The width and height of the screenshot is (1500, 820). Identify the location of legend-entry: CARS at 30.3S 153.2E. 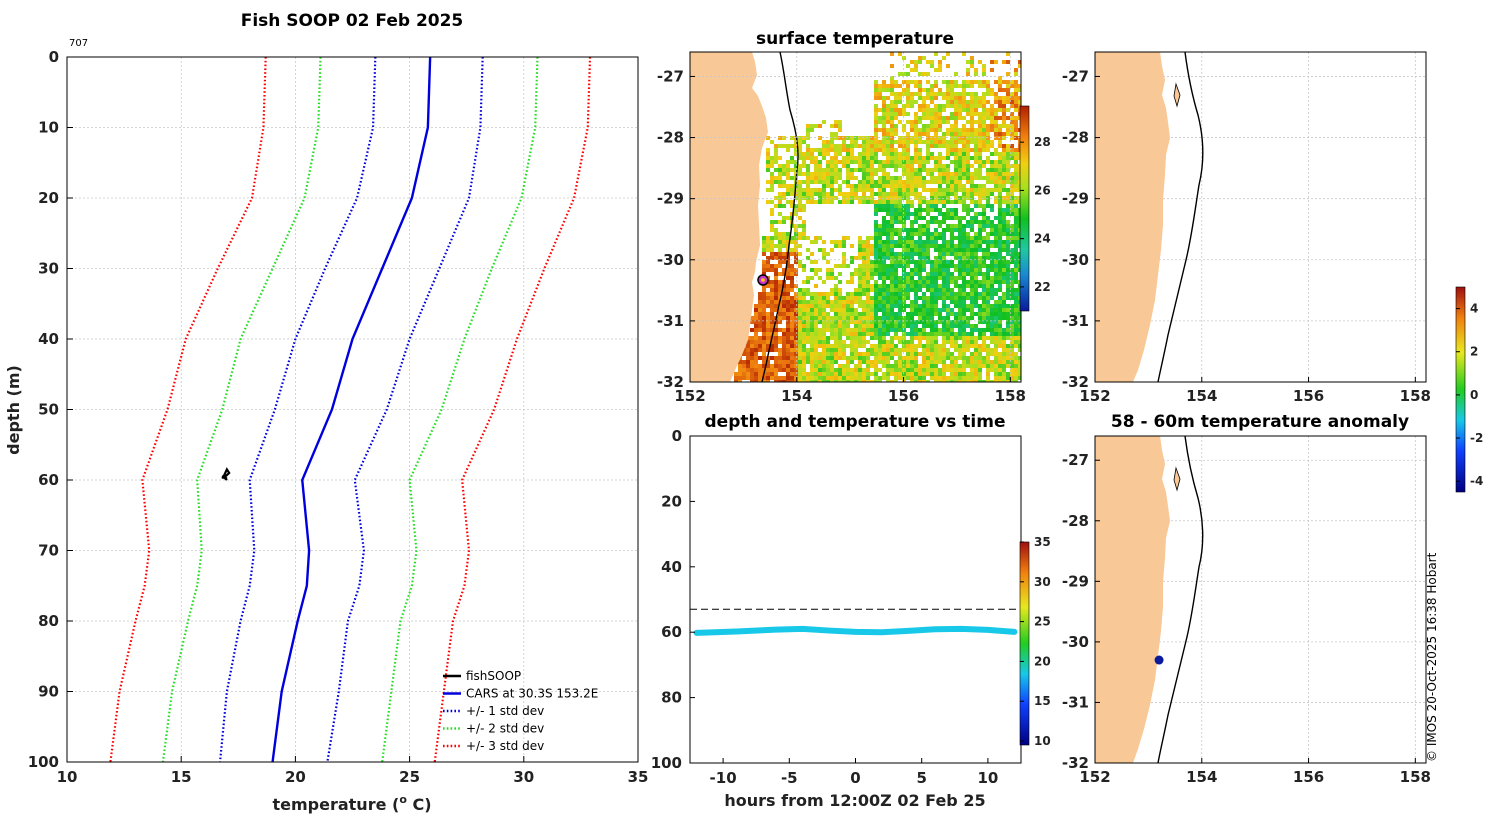
(532, 694).